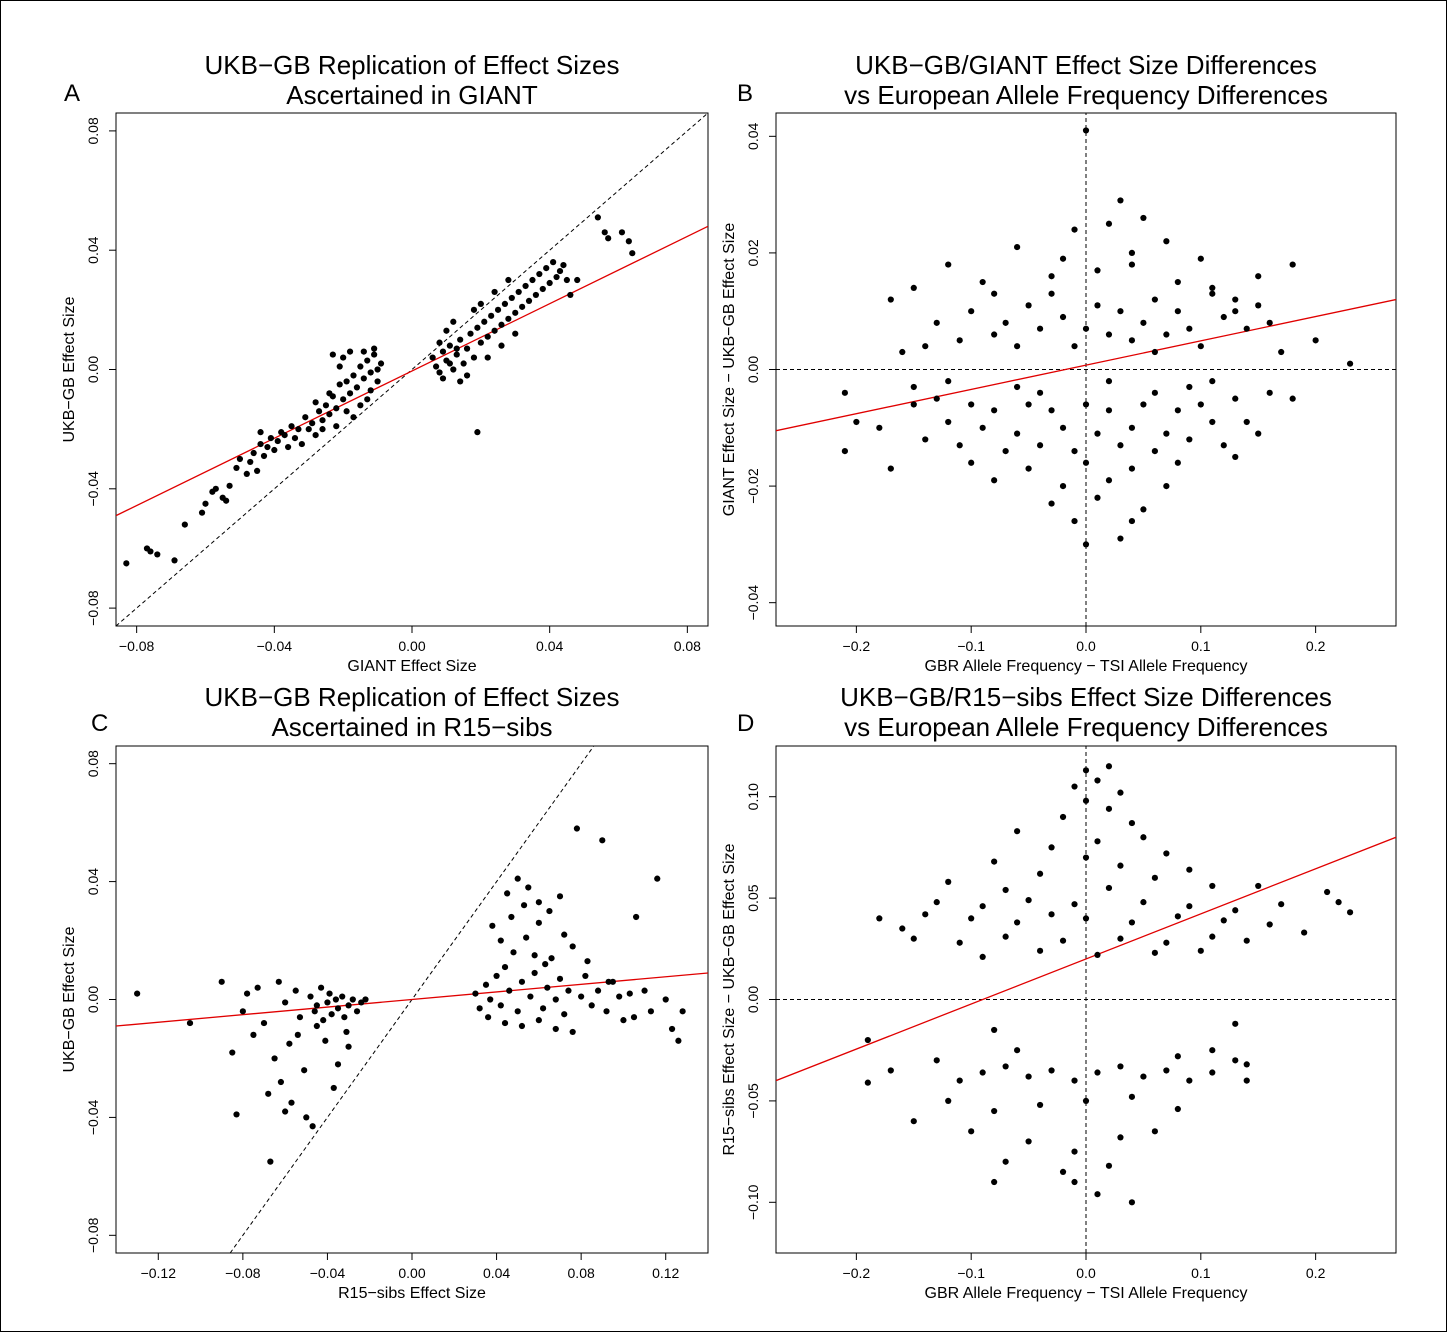 This screenshot has width=1447, height=1336. What do you see at coordinates (665, 1273) in the screenshot?
I see `chart-c-x-tick-label: 0.12` at bounding box center [665, 1273].